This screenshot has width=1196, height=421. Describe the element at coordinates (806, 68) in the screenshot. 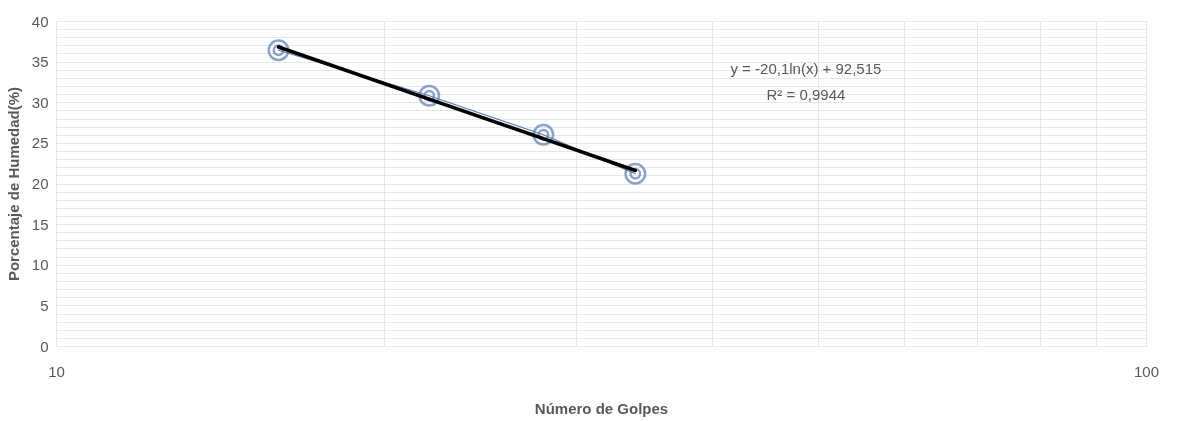

I see `annotation: y = -20,1ln(x) + 92,515` at that location.